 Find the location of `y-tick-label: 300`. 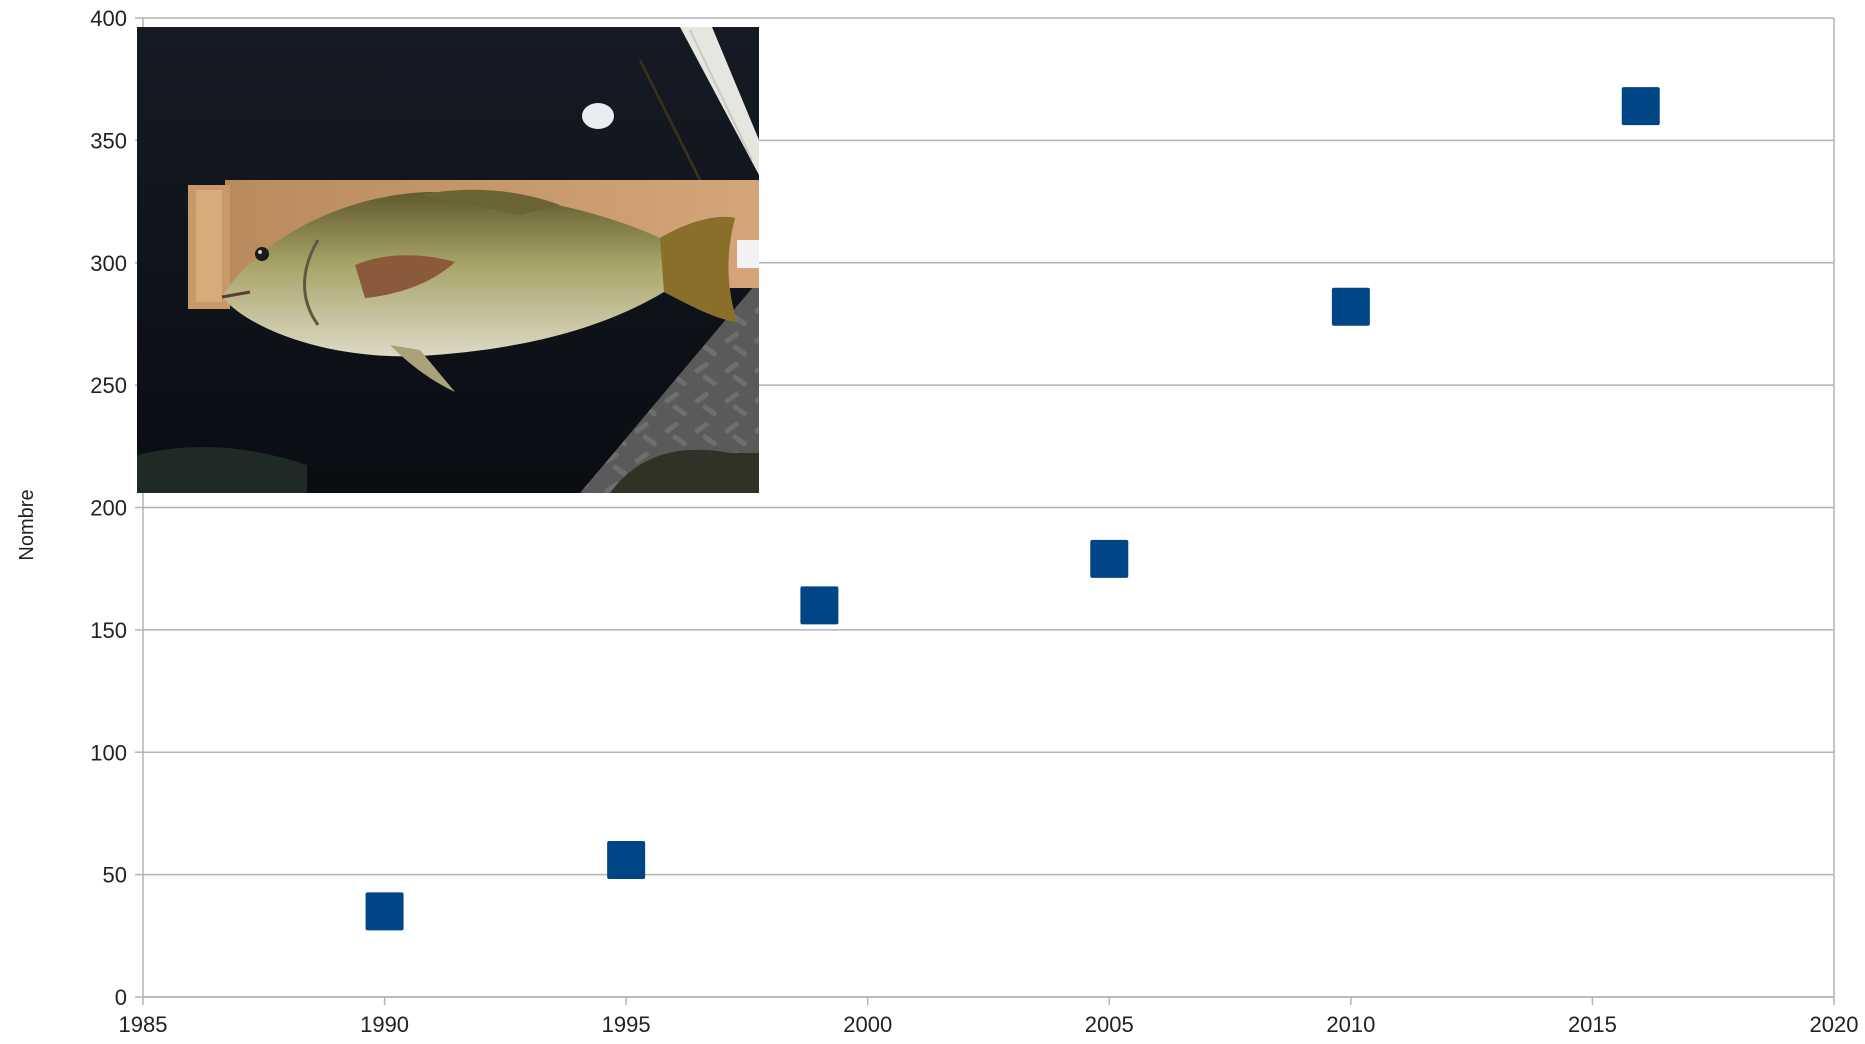

y-tick-label: 300 is located at coordinates (108, 263).